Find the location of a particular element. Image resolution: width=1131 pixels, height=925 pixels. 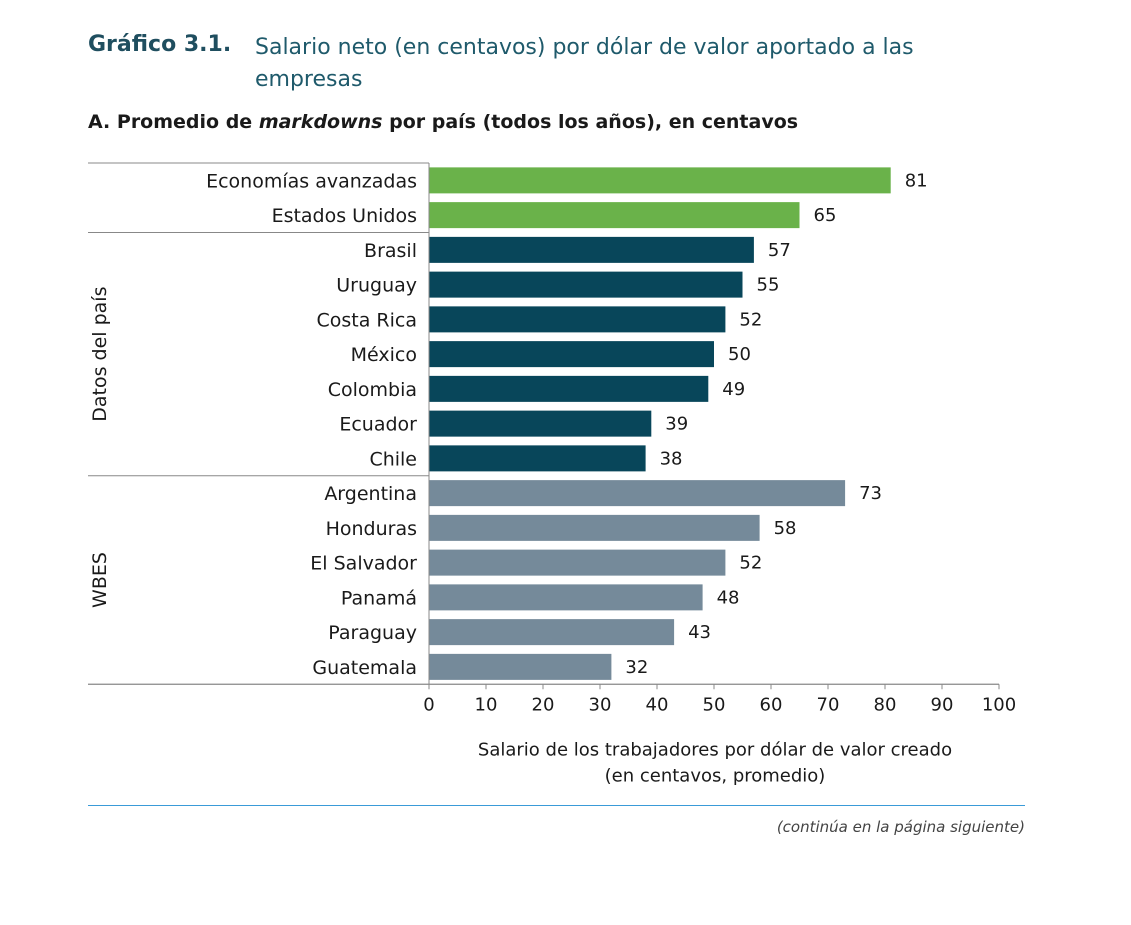

x-tick-label: 20 is located at coordinates (543, 704).